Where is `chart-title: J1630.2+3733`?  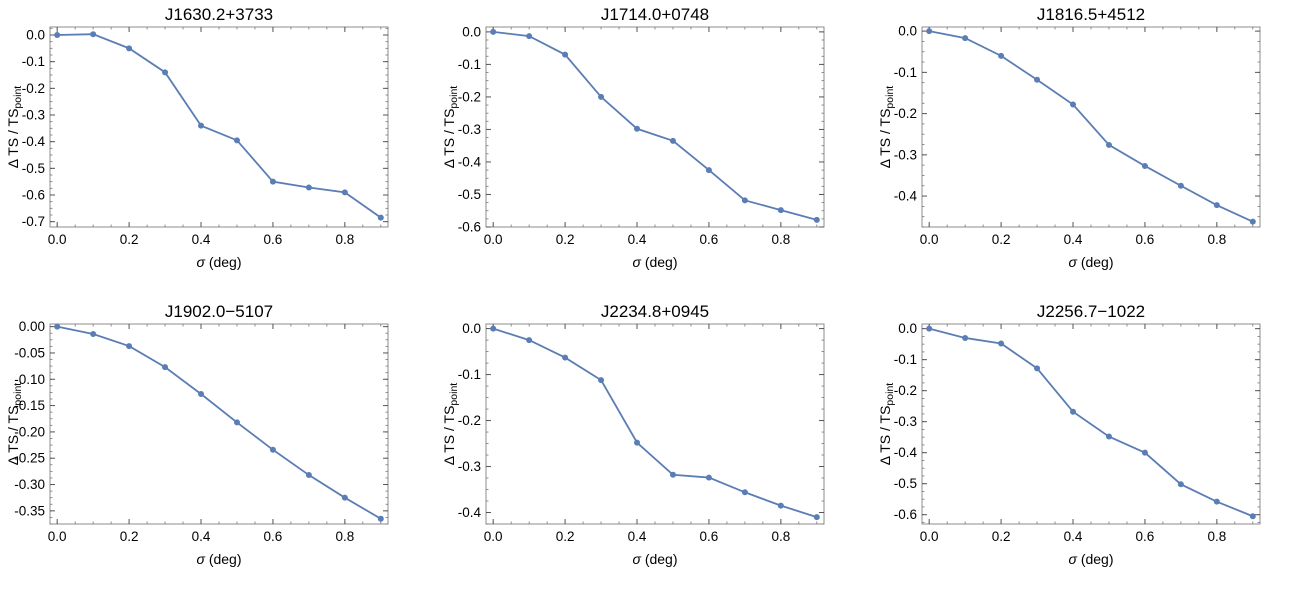 chart-title: J1630.2+3733 is located at coordinates (219, 14).